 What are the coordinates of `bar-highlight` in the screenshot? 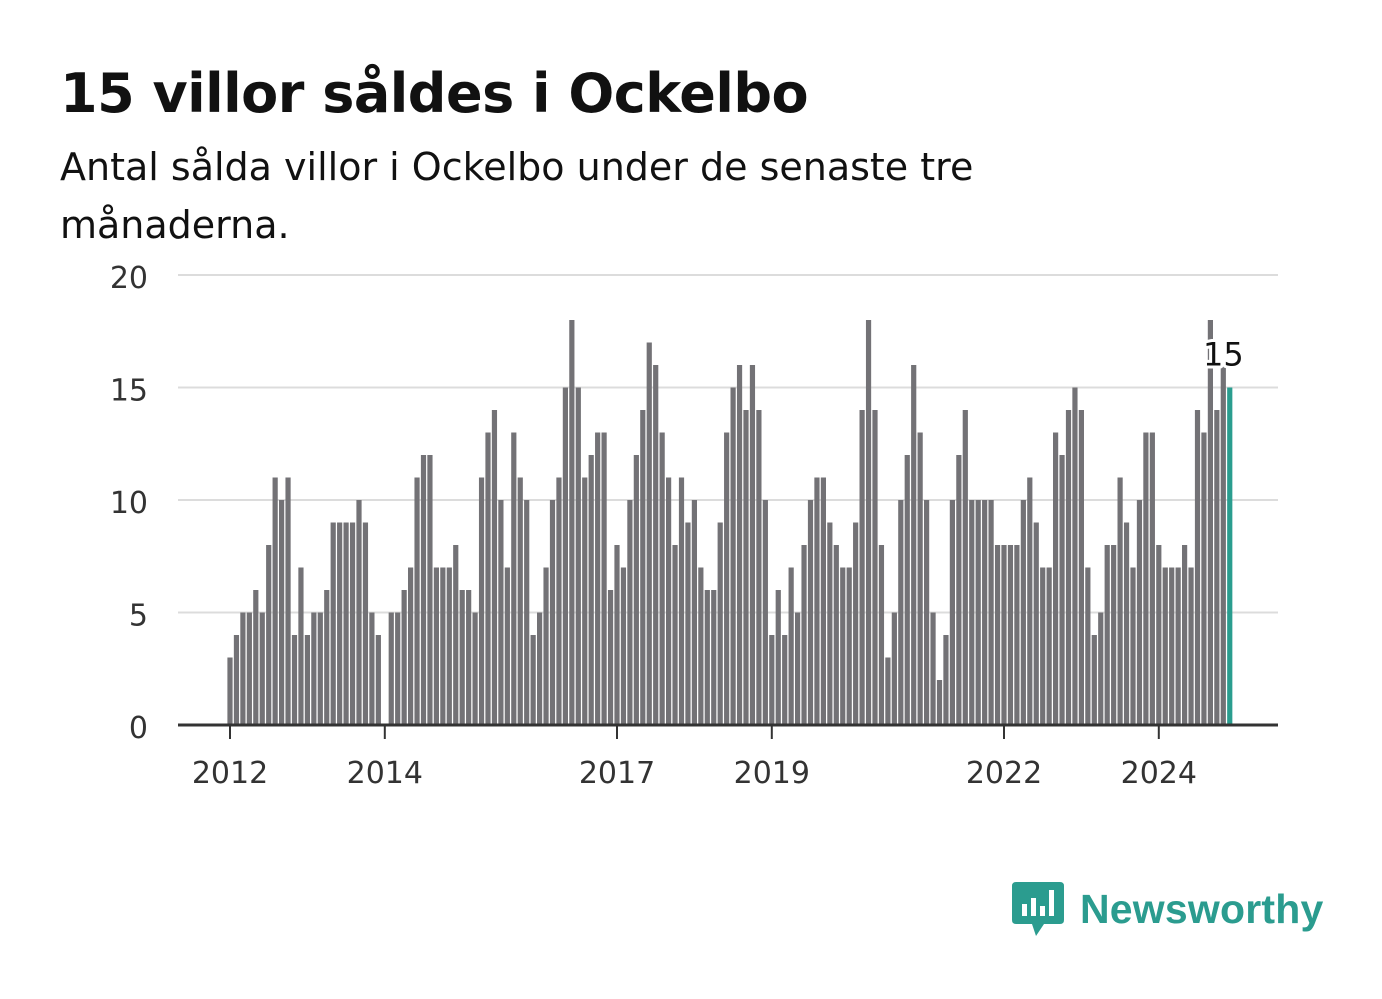 It's located at (1230, 556).